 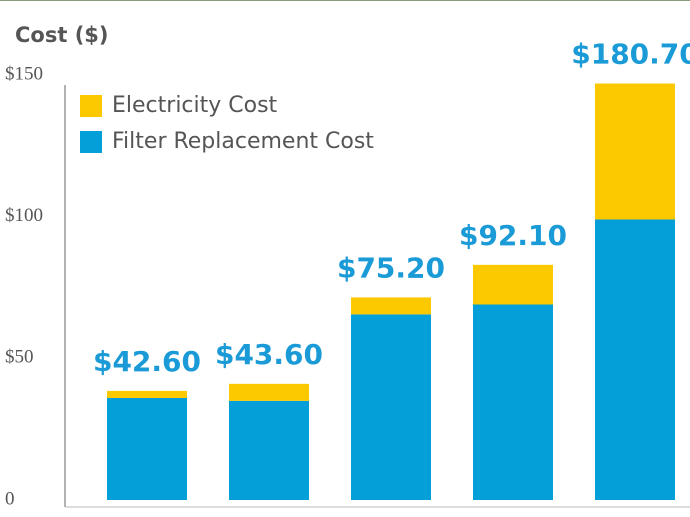 What do you see at coordinates (269, 354) in the screenshot?
I see `value-label: $43.60` at bounding box center [269, 354].